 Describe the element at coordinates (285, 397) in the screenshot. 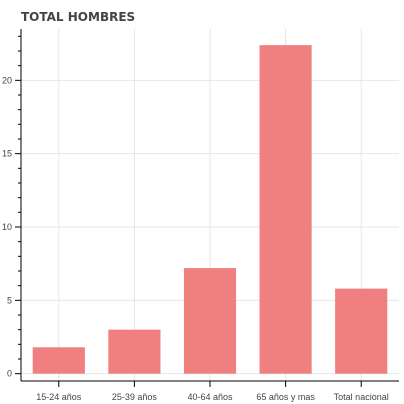

I see `x-tick-label: 65 años y mas` at that location.